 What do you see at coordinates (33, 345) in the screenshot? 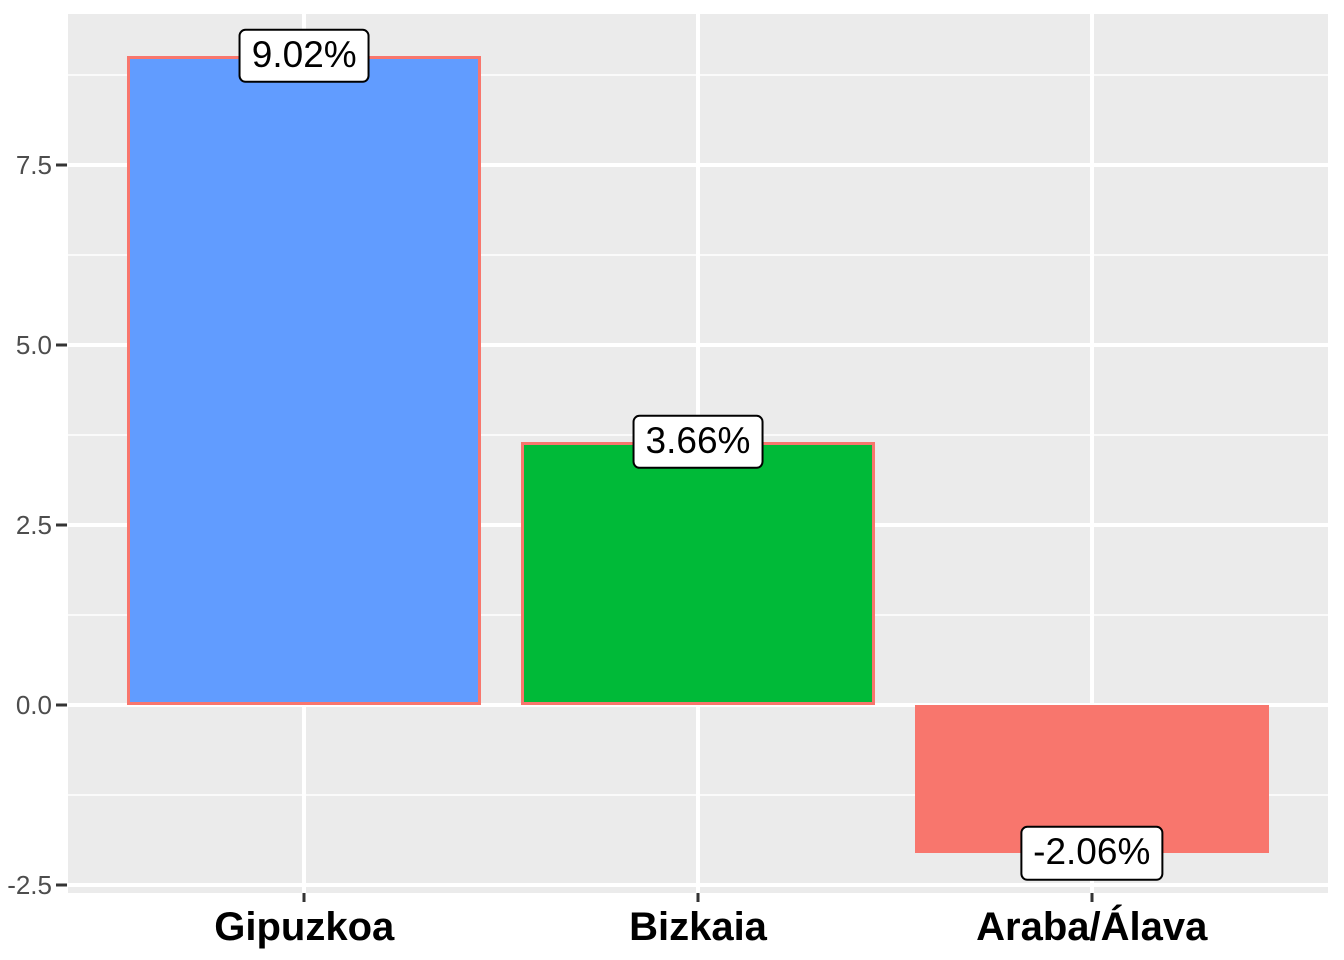
I see `y-tick-label-5: 5.0` at bounding box center [33, 345].